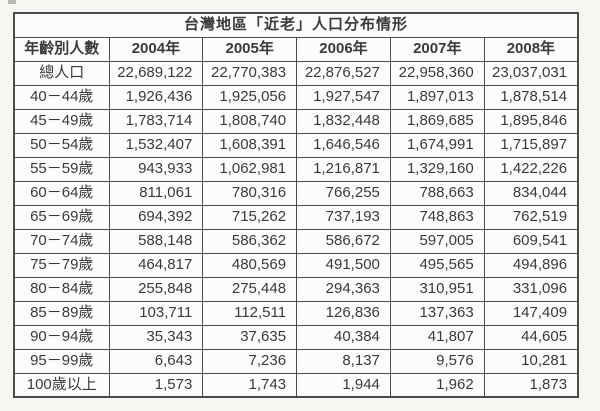 Image resolution: width=600 pixels, height=411 pixels. What do you see at coordinates (250, 265) in the screenshot?
I see `population-value: 480,569` at bounding box center [250, 265].